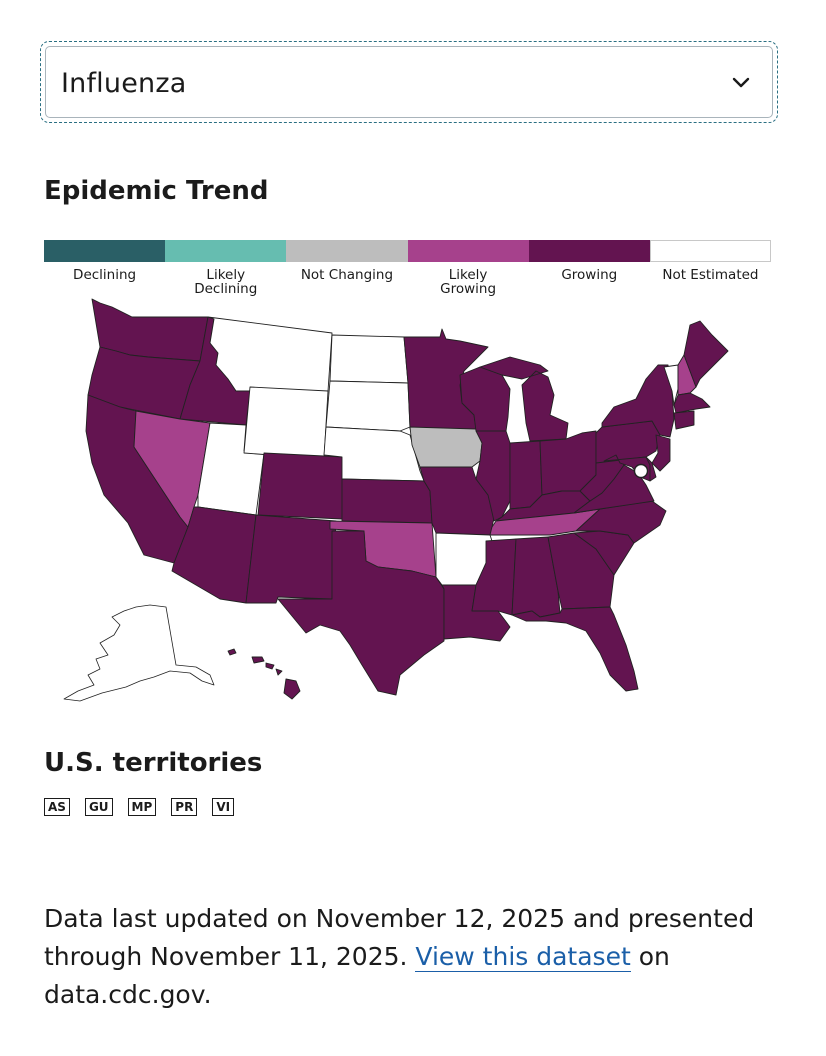 Image resolution: width=826 pixels, height=1056 pixels. I want to click on state-MA, so click(692, 403).